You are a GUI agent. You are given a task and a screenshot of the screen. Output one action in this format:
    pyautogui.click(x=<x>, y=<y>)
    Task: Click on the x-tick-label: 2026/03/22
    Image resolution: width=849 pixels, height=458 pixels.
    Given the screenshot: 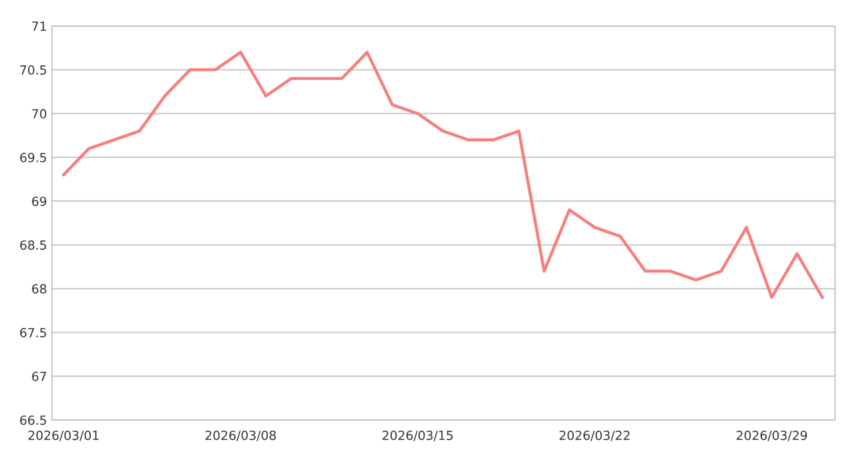 What is the action you would take?
    pyautogui.click(x=595, y=436)
    